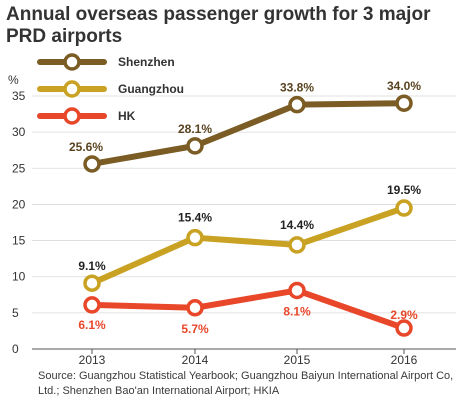 The width and height of the screenshot is (462, 408). Describe the element at coordinates (146, 62) in the screenshot. I see `legend-label: Shenzhen` at that location.